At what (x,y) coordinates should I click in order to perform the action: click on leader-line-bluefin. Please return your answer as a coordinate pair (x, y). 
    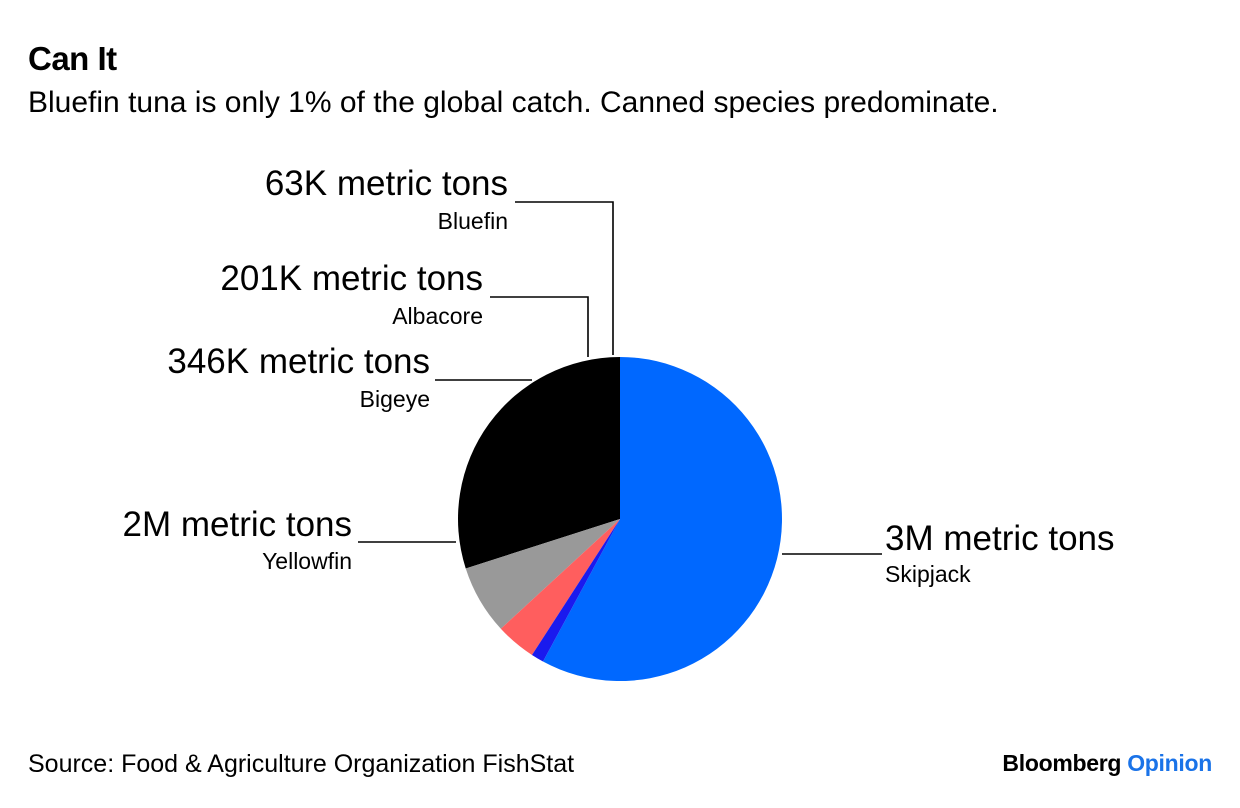
    Looking at the image, I should click on (564, 278).